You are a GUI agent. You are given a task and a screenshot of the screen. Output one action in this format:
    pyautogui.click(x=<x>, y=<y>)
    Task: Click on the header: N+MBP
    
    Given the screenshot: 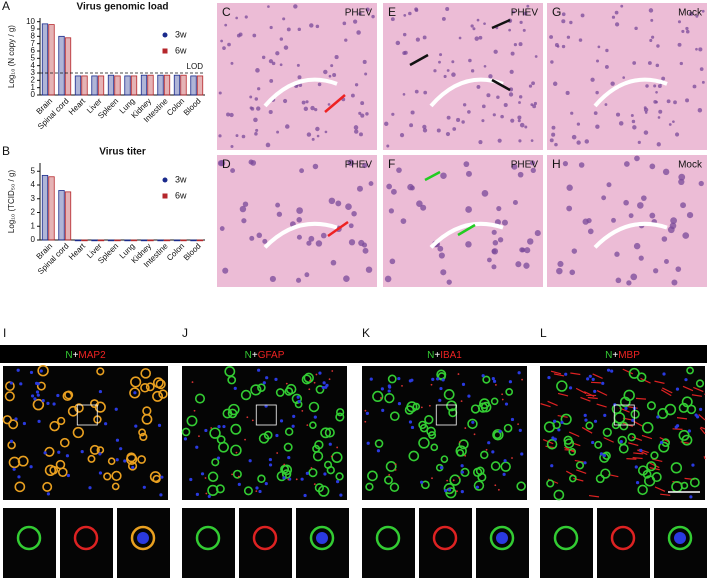 What is the action you would take?
    pyautogui.click(x=622, y=355)
    